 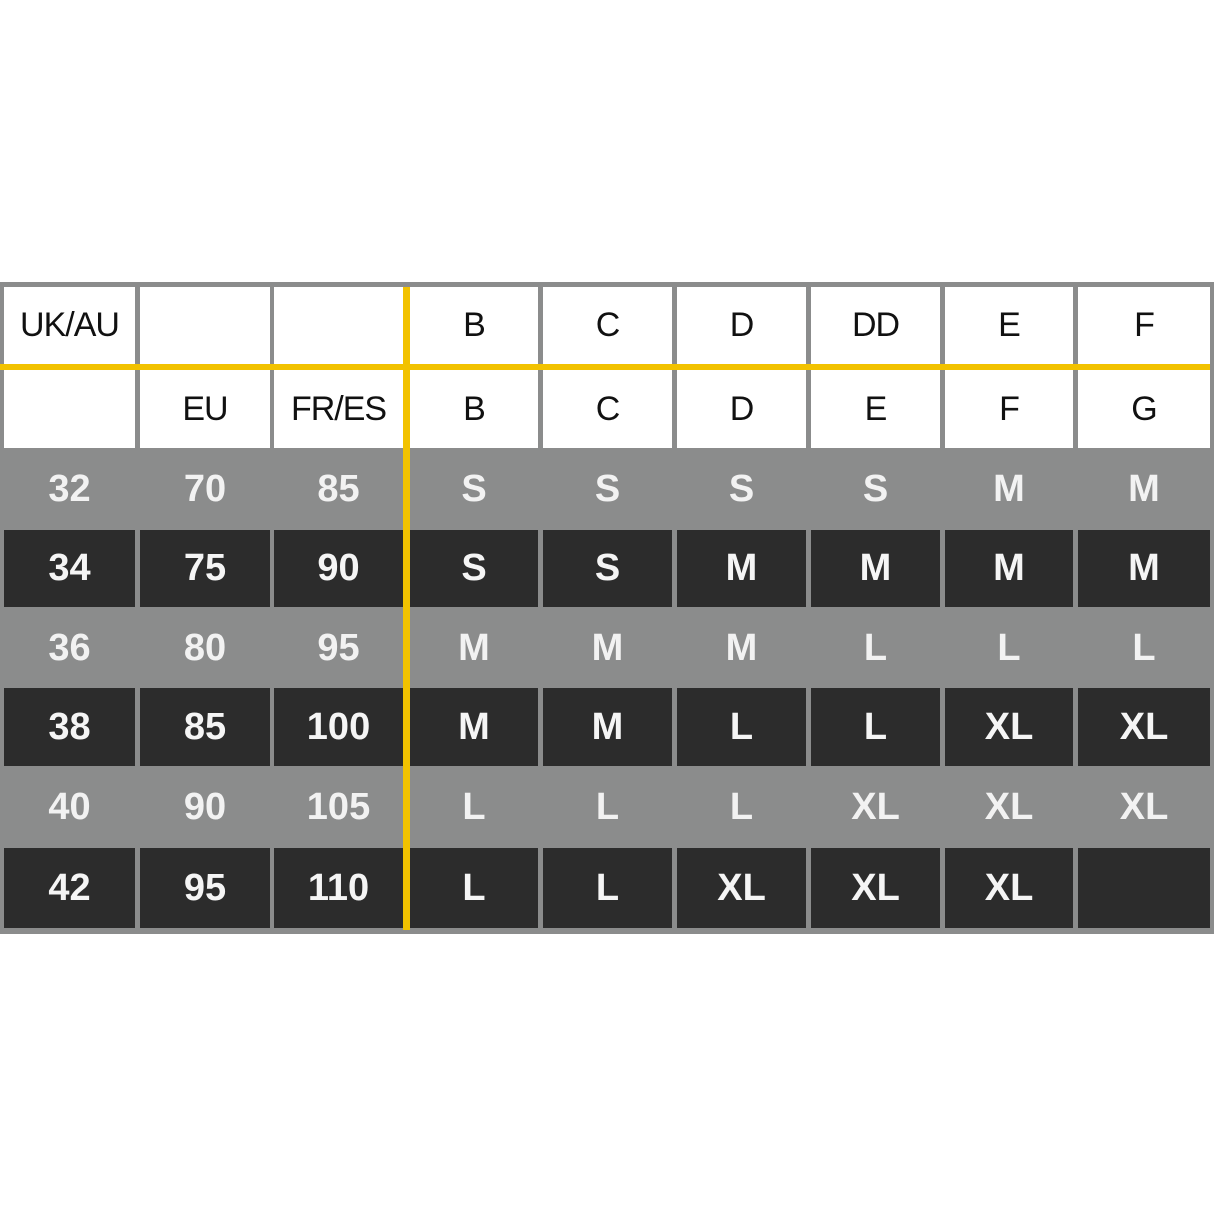 What do you see at coordinates (205, 489) in the screenshot?
I see `size-cell: 70` at bounding box center [205, 489].